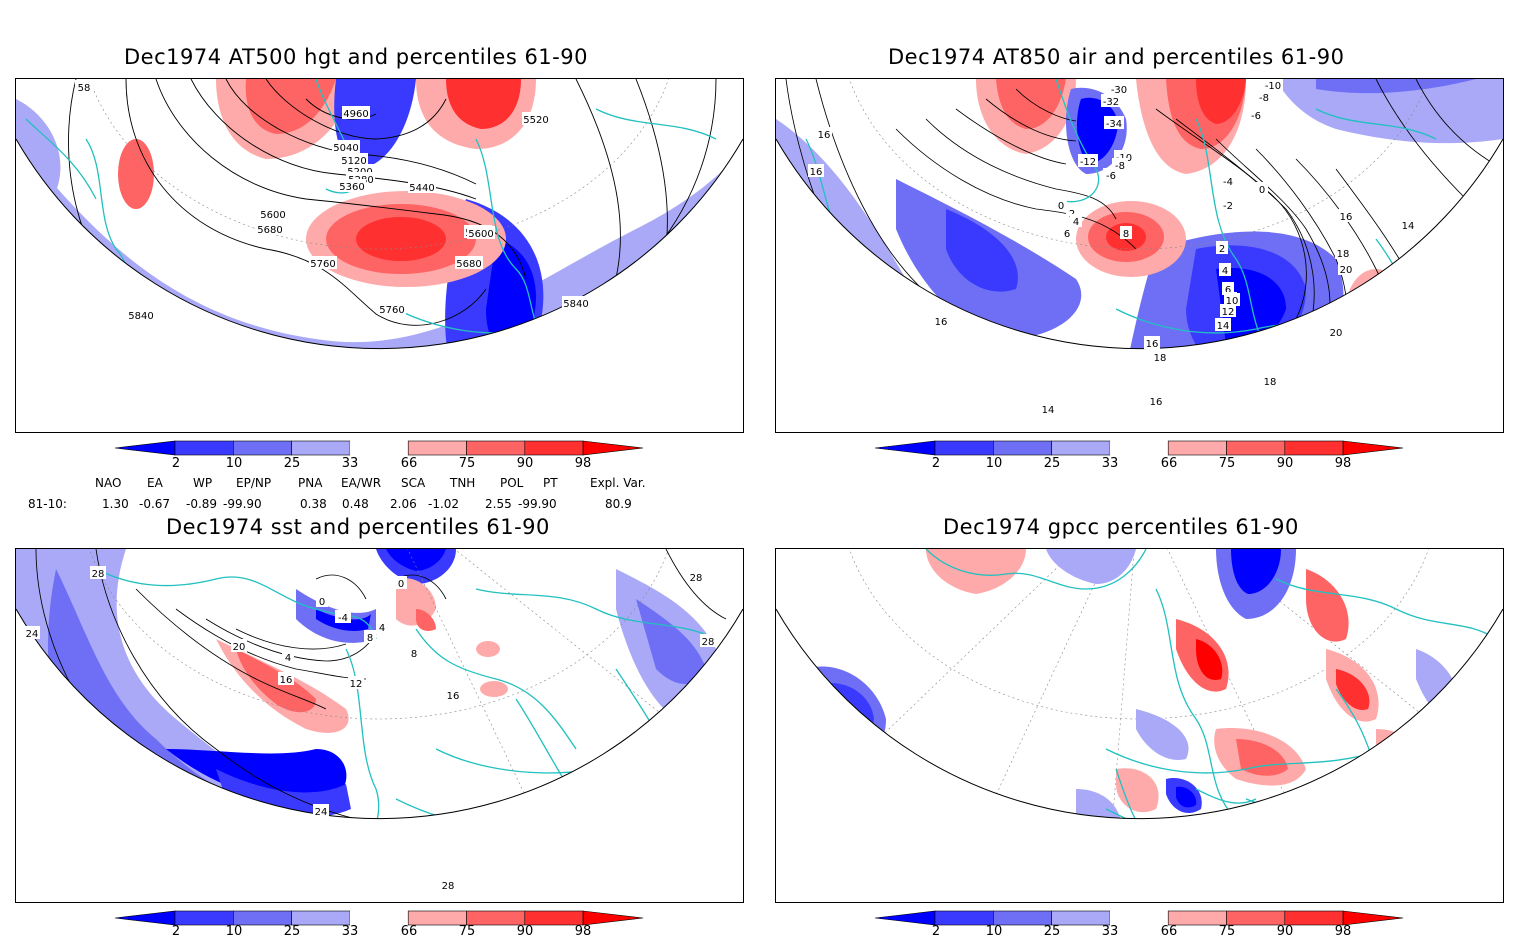  I want to click on contour-label: -12, so click(1088, 162).